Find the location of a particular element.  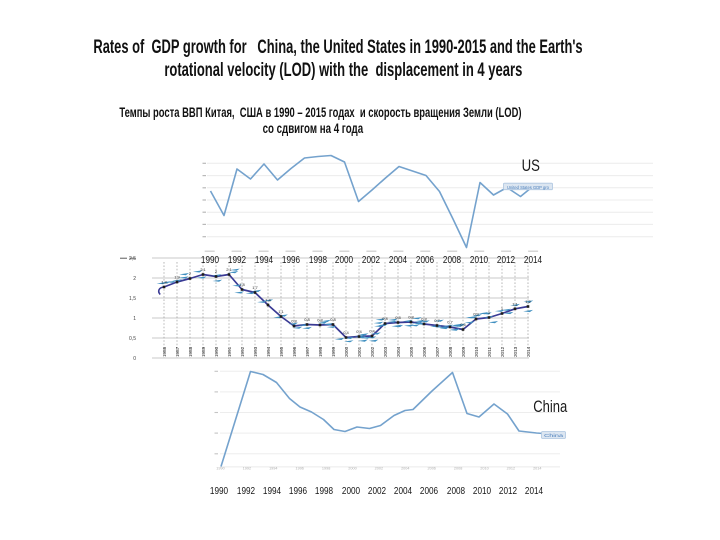

svg-text: 1995 is located at coordinates (281, 351).